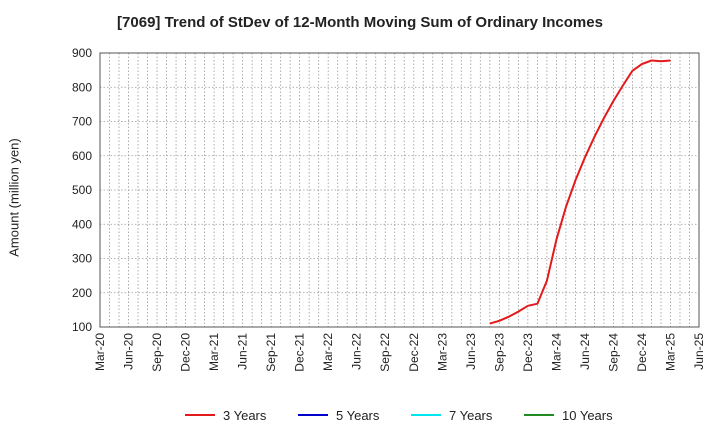 The height and width of the screenshot is (440, 720). What do you see at coordinates (328, 352) in the screenshot?
I see `x-tick-label: Mar-22` at bounding box center [328, 352].